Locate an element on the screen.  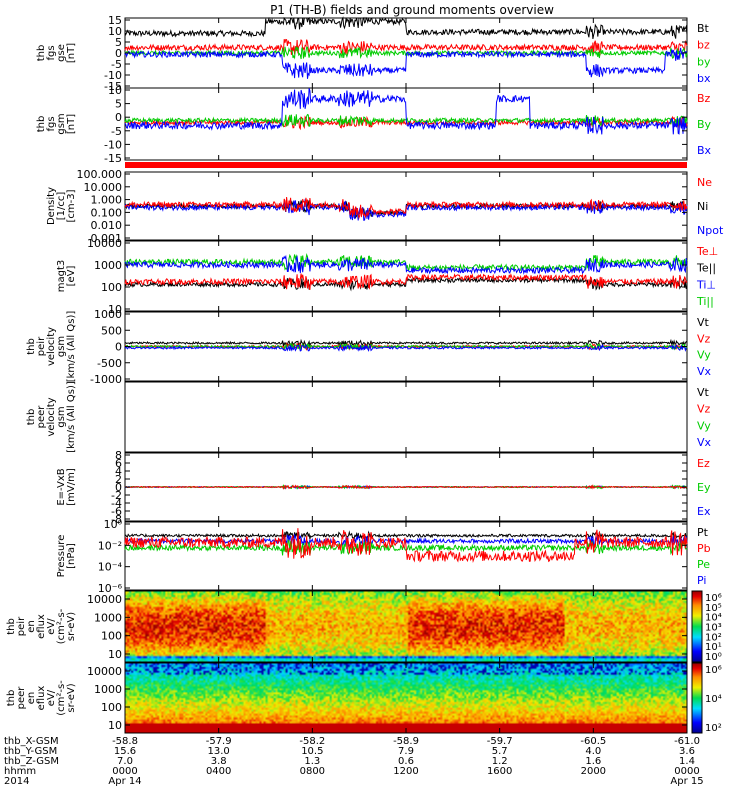
orbit-row-value: 2000 is located at coordinates (593, 771).